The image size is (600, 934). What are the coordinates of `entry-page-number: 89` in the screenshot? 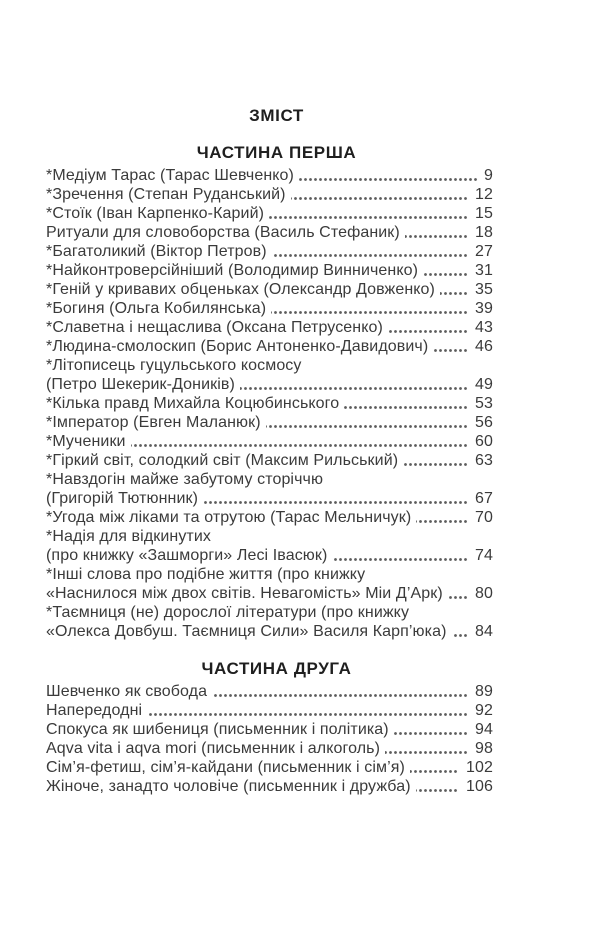 It's located at (480, 691).